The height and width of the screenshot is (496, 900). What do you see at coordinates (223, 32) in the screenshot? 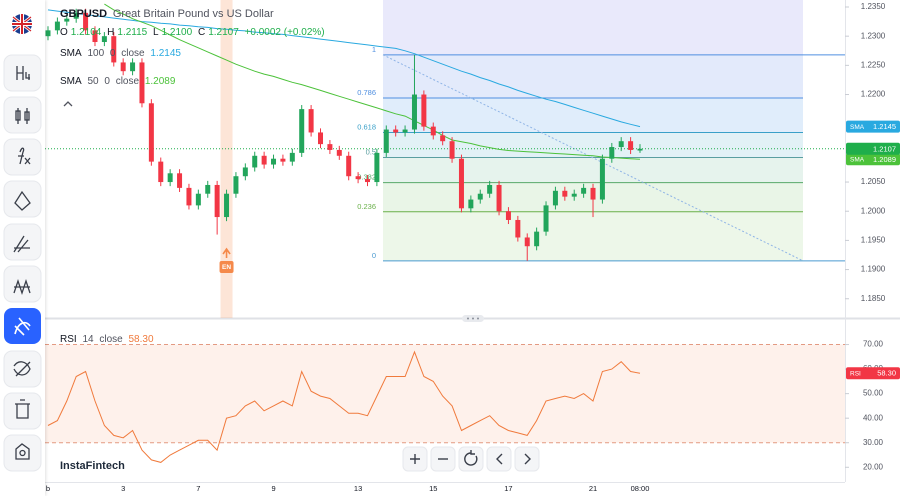
I see `ohlc-value: 1.2107` at bounding box center [223, 32].